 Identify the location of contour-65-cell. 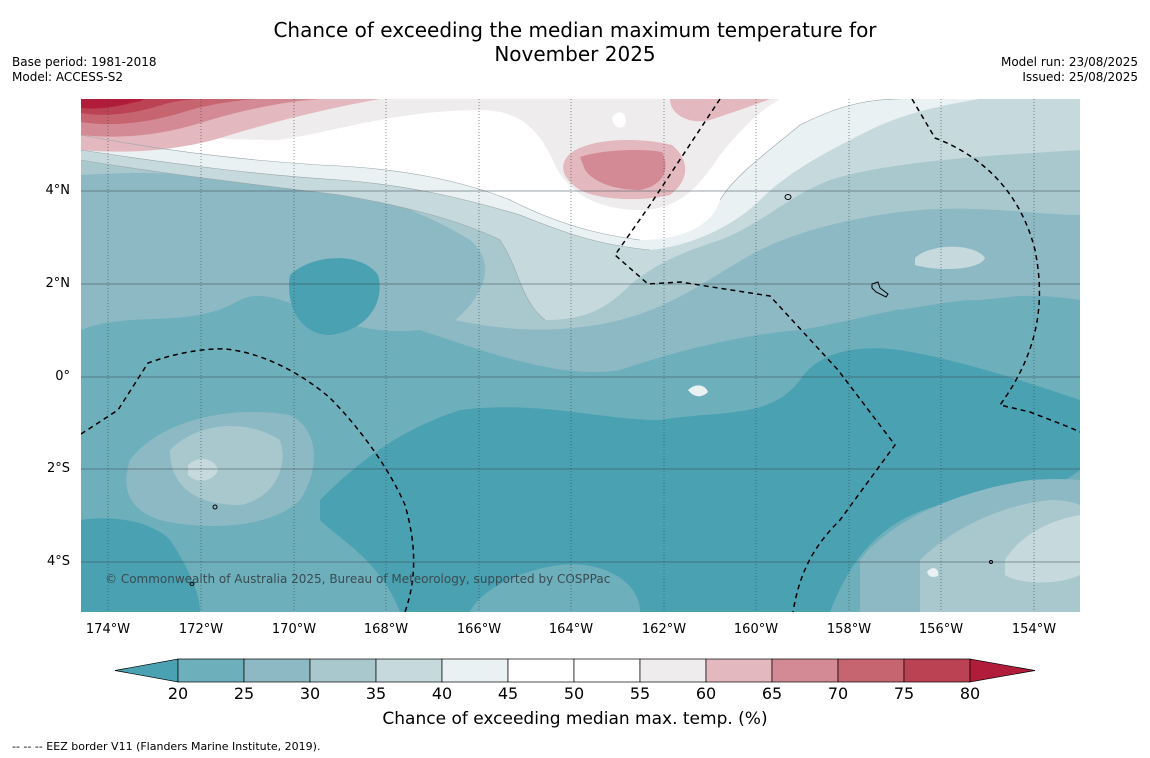
(623, 169).